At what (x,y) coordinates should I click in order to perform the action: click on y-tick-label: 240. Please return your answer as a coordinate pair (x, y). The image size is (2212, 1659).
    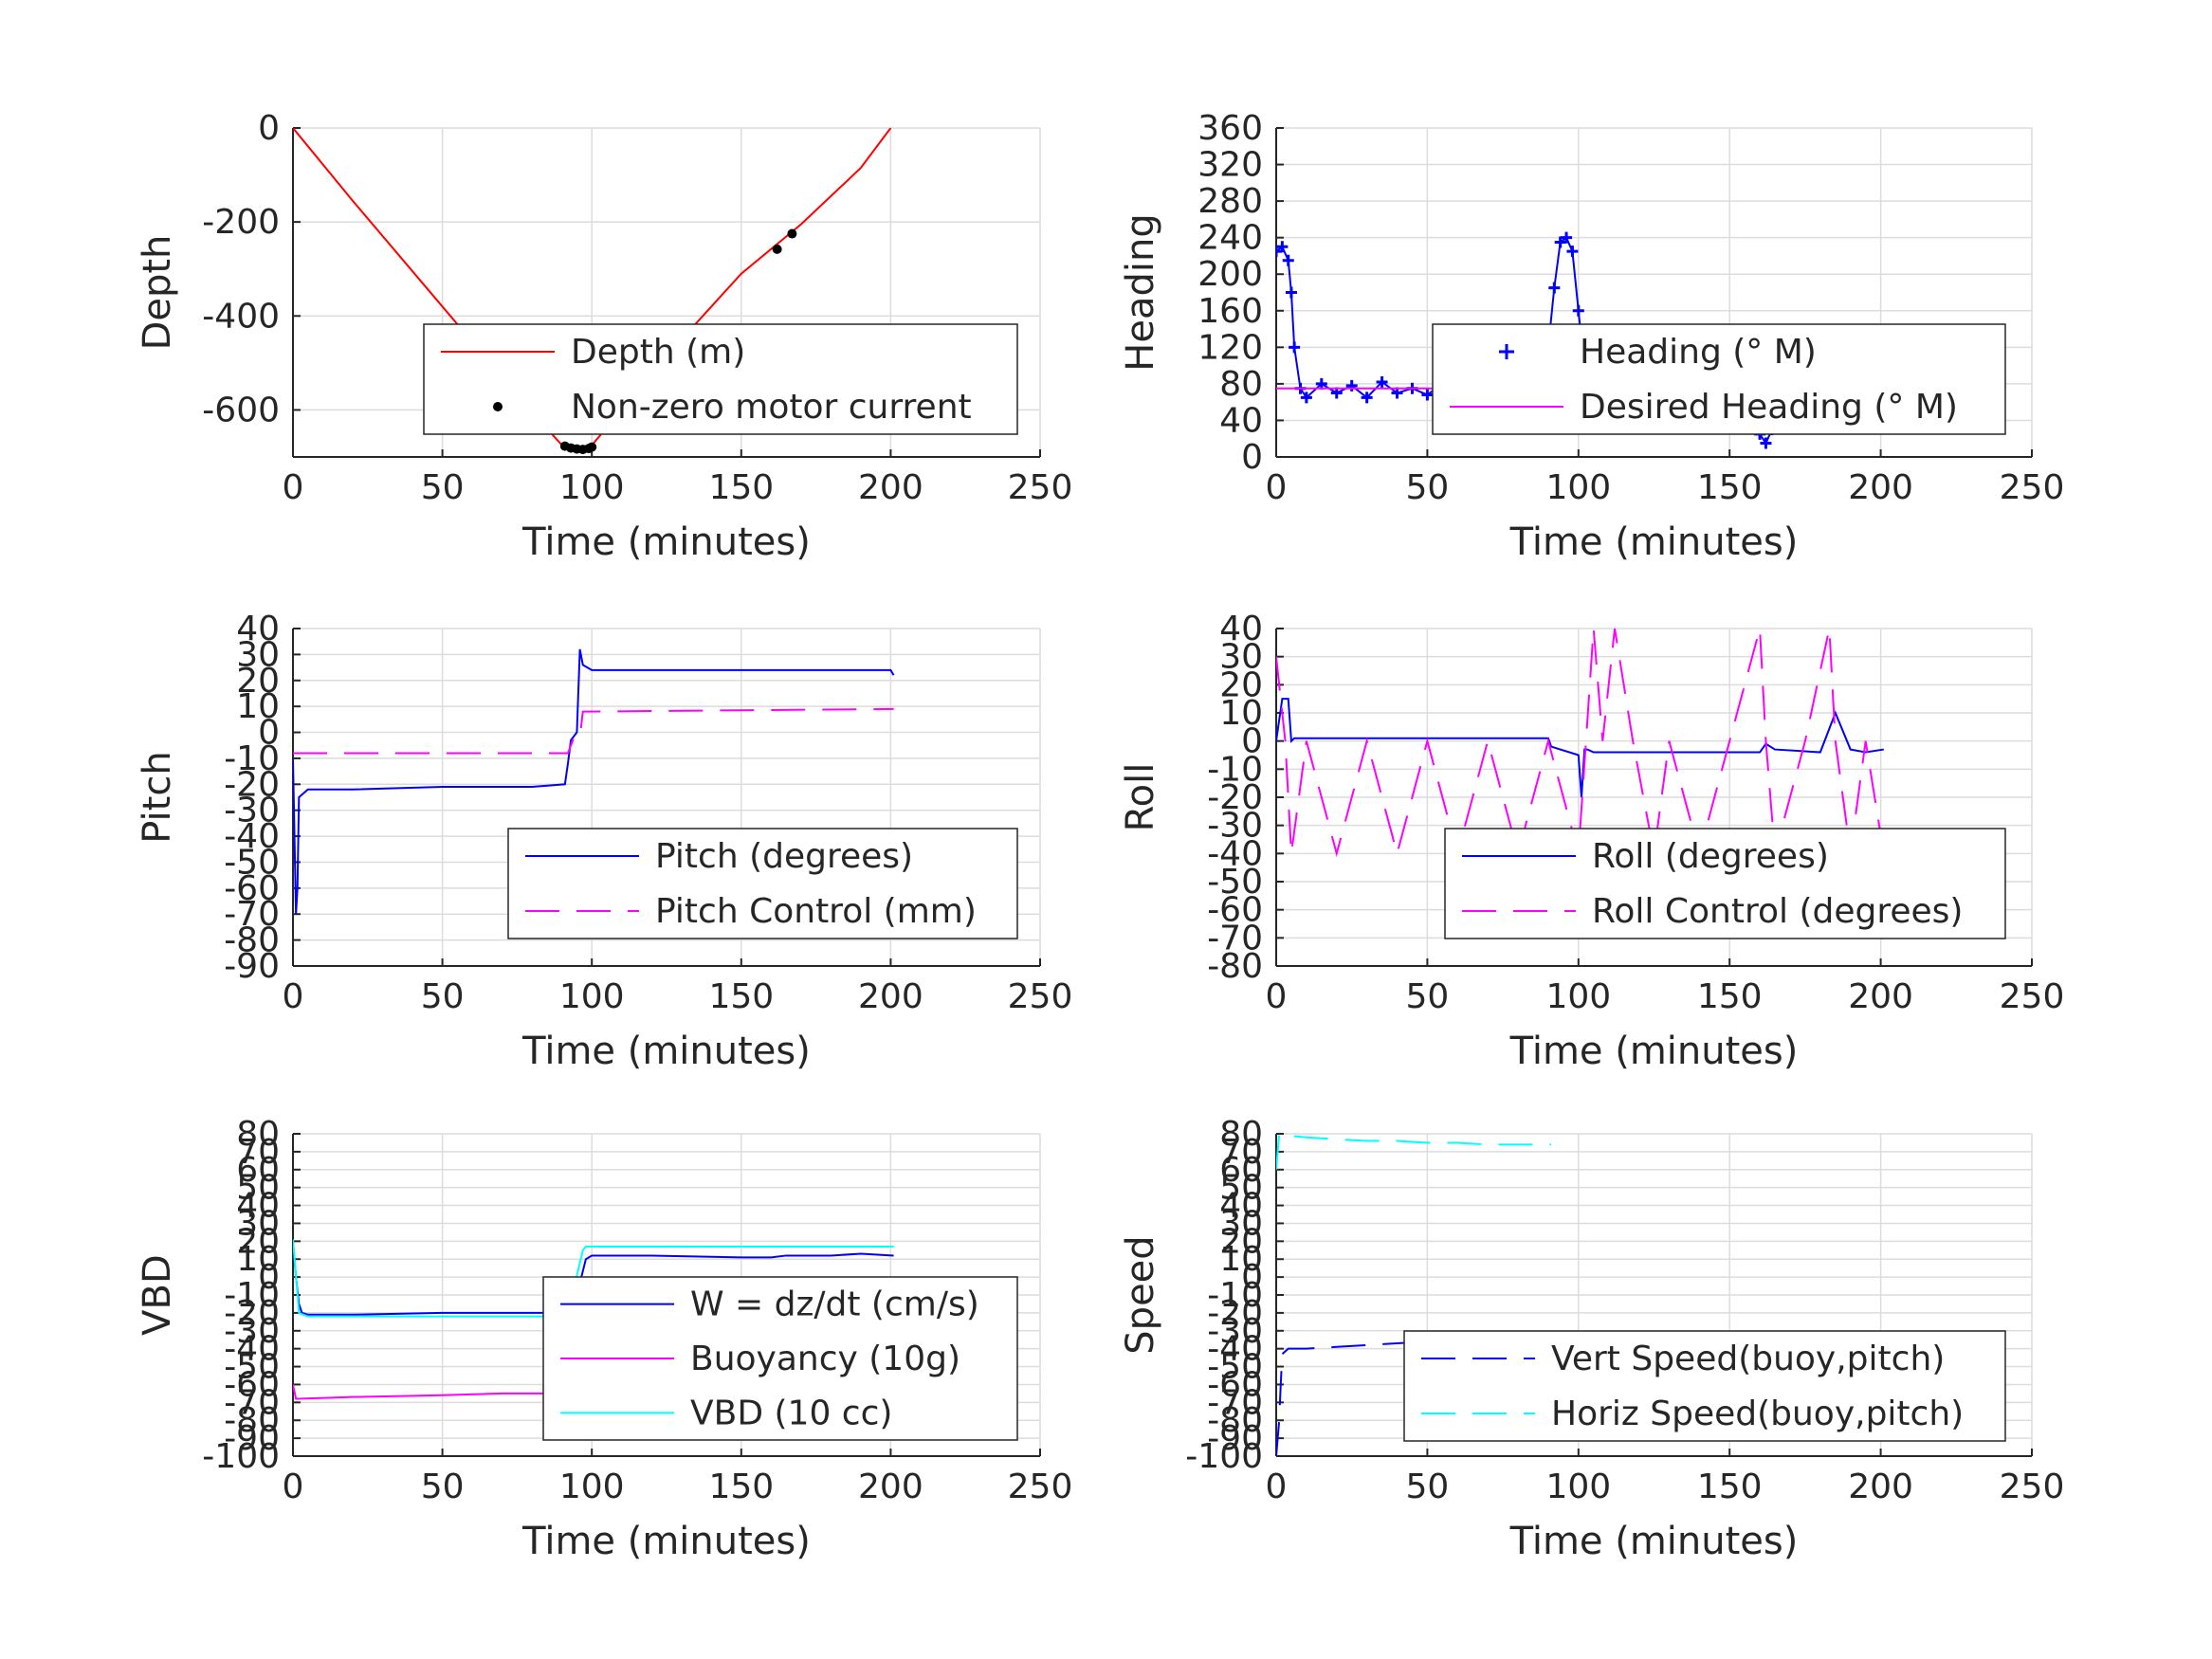
    Looking at the image, I should click on (1230, 238).